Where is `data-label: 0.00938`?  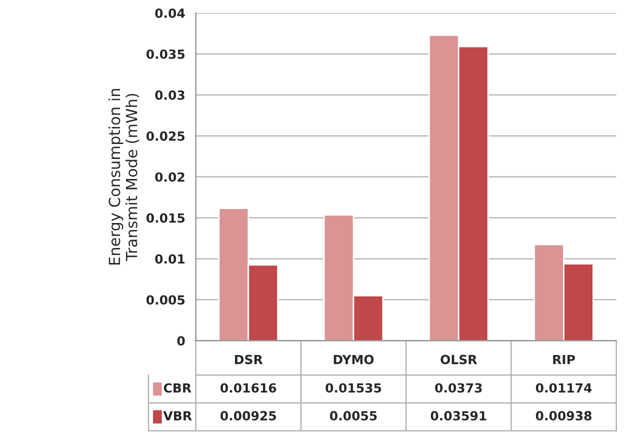
data-label: 0.00938 is located at coordinates (564, 415).